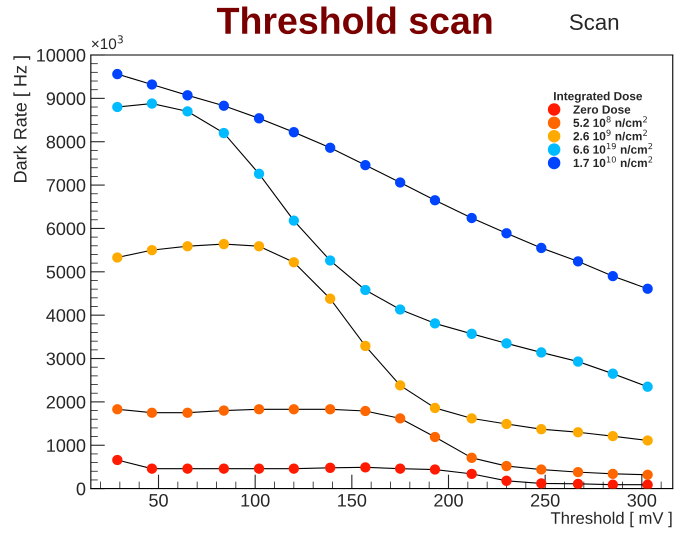  What do you see at coordinates (610, 135) in the screenshot?
I see `legend-label: 2.6 10$^{9}$ n/cm$^{2}$` at bounding box center [610, 135].